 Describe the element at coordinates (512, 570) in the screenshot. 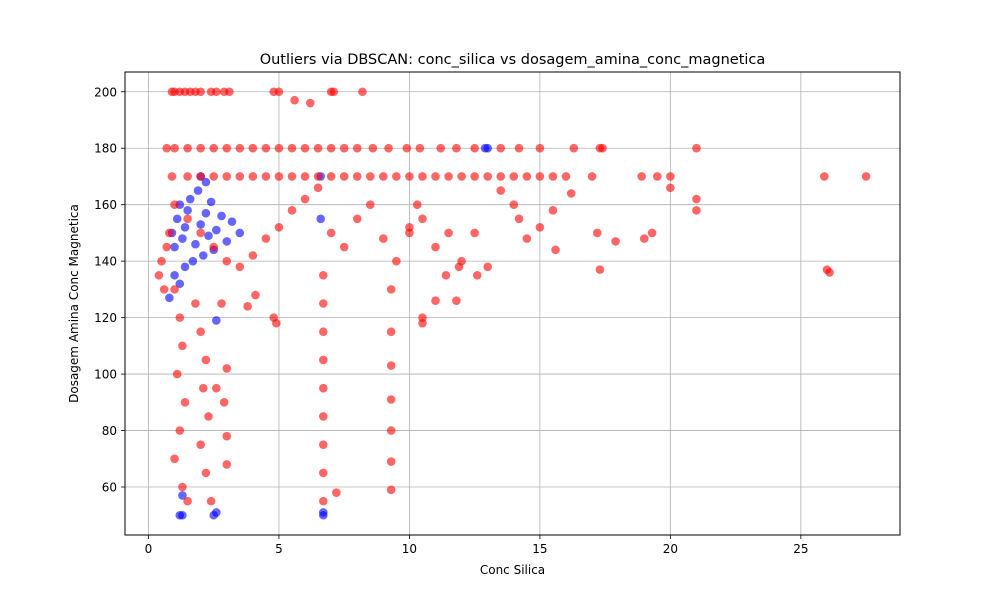

I see `x-axis-label: Conc Silica` at that location.